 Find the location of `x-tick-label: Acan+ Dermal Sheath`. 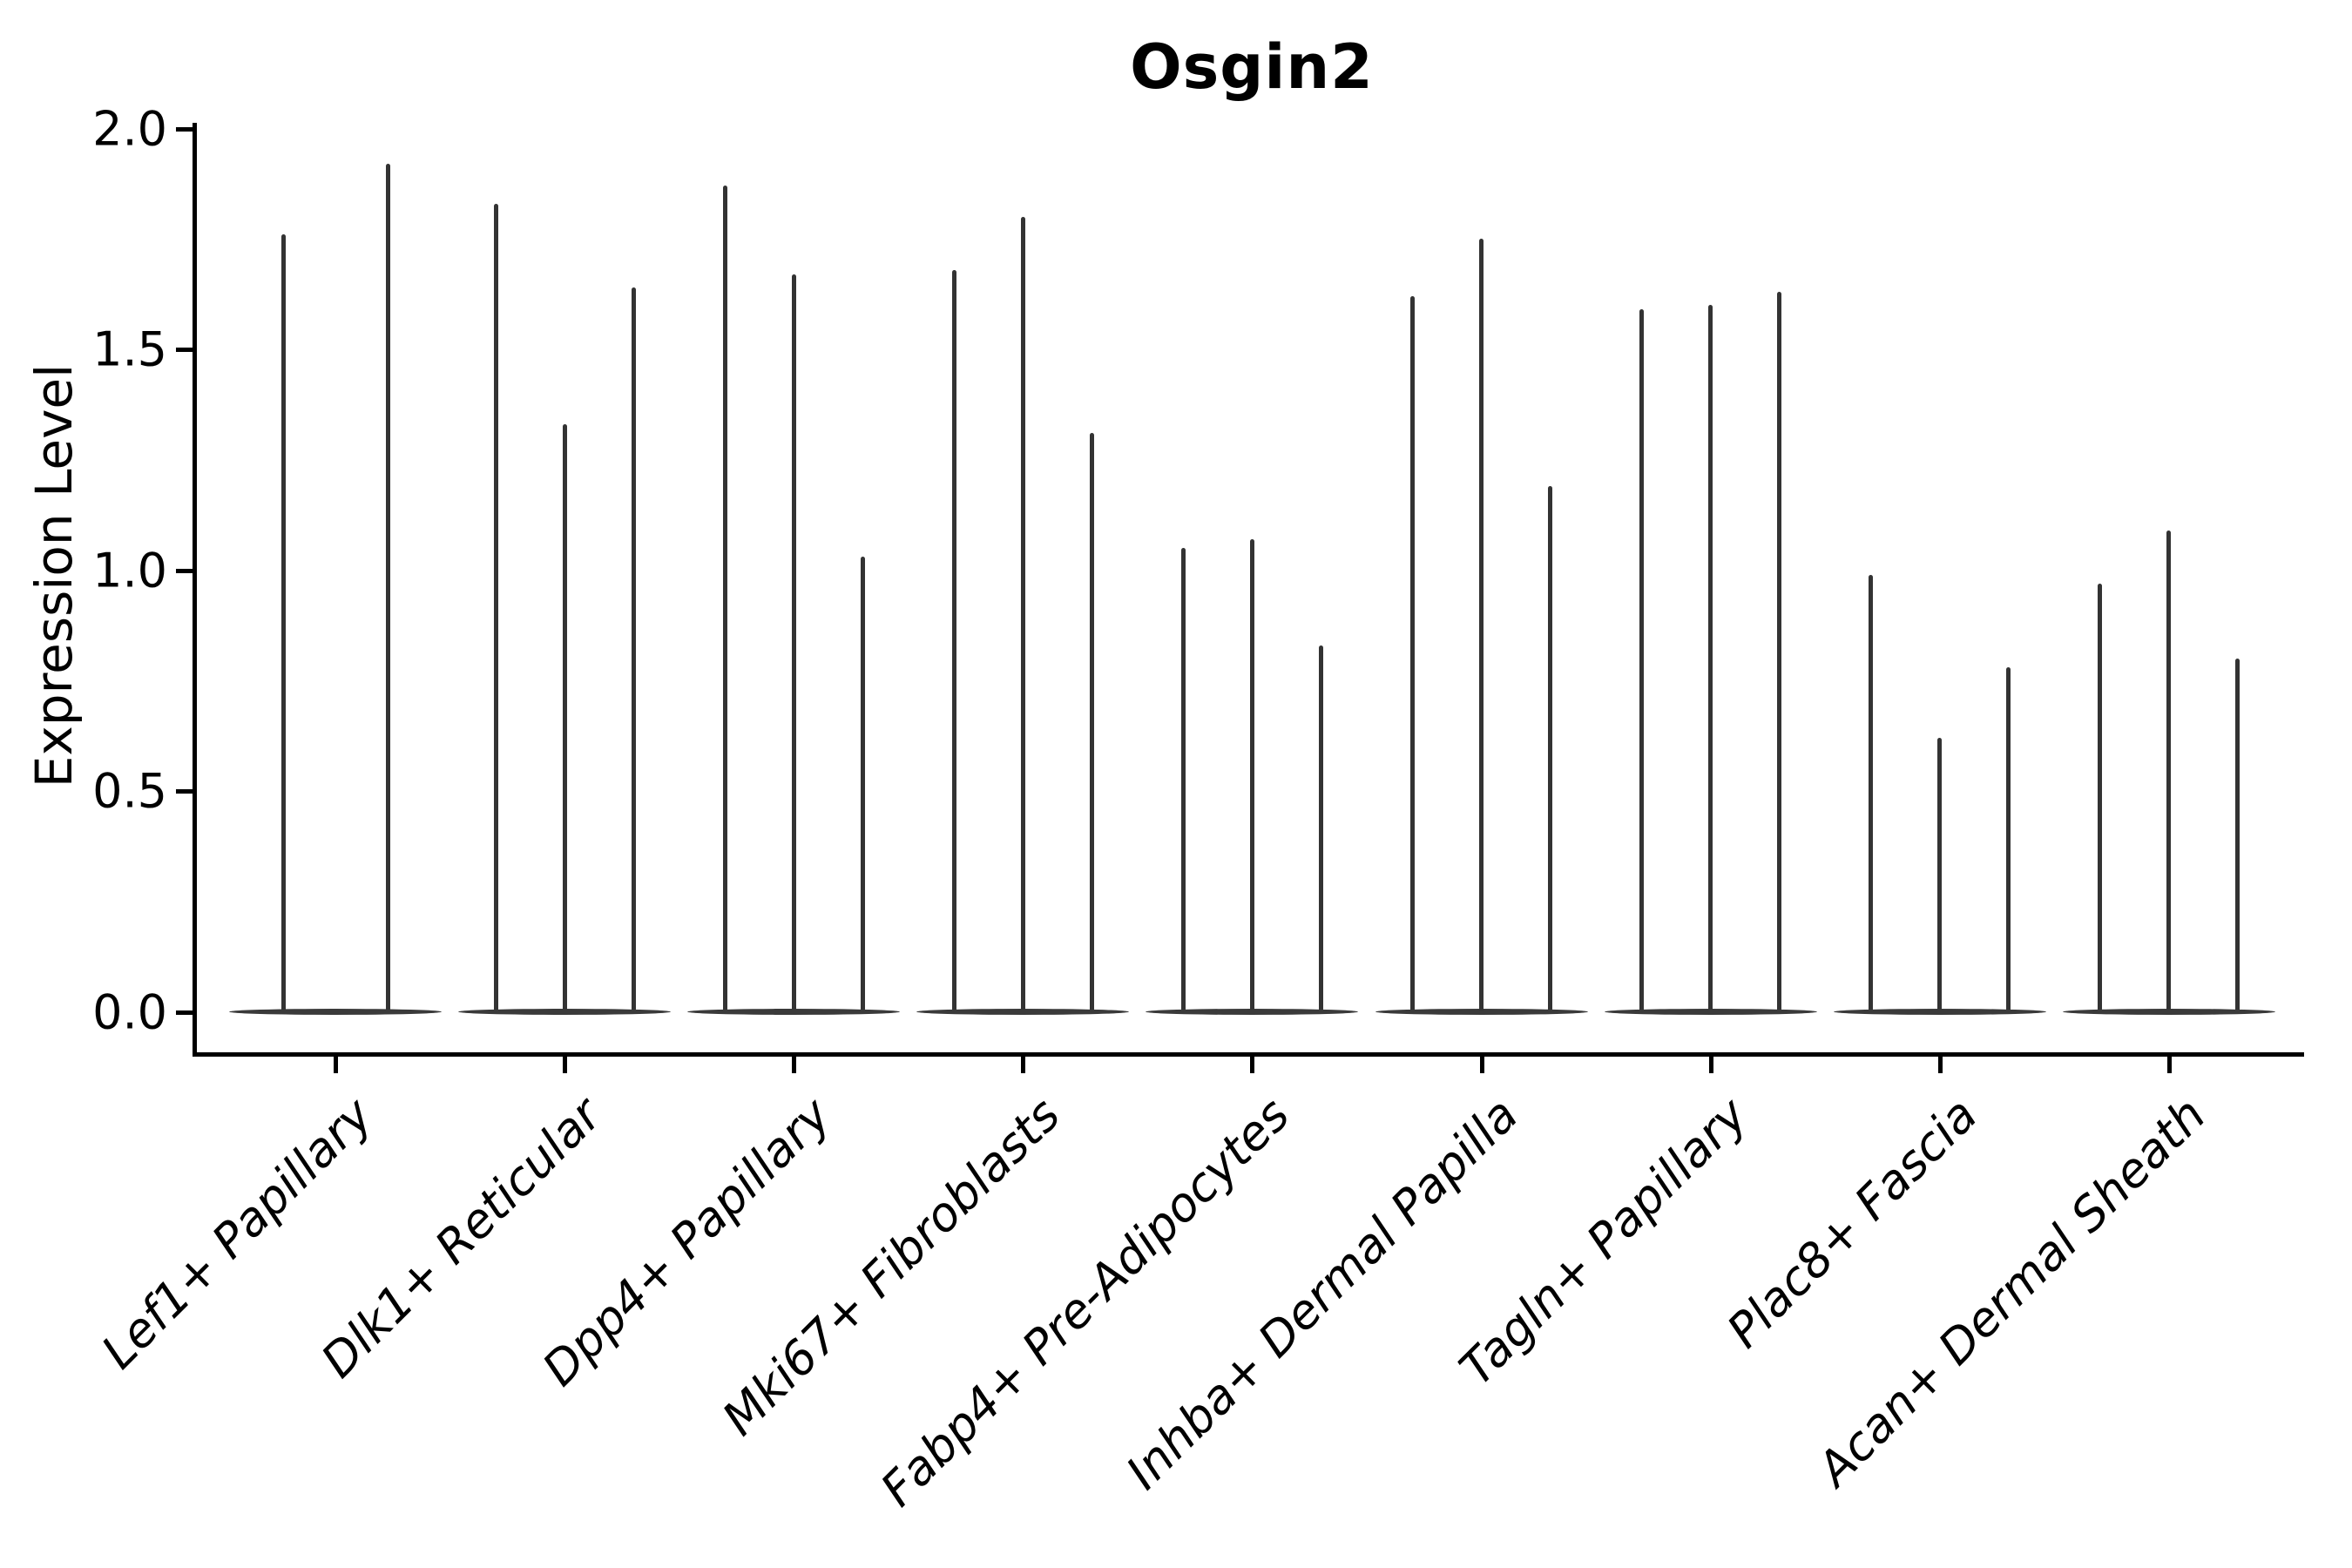

x-tick-label: Acan+ Dermal Sheath is located at coordinates (2012, 1292).